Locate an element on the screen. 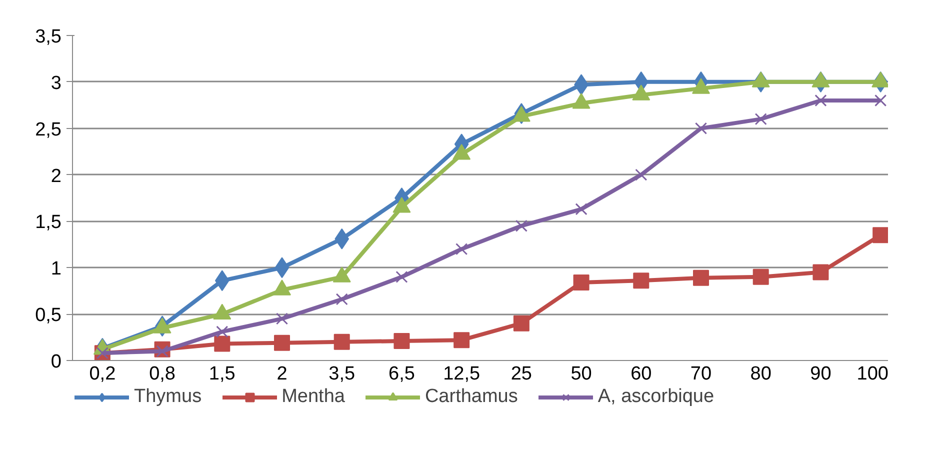  x-tick-label: 100 is located at coordinates (872, 374).